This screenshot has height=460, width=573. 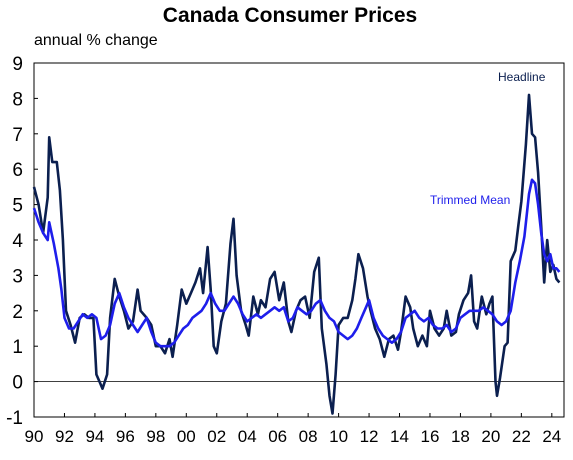 I want to click on x-tick-label: 98, so click(x=155, y=436).